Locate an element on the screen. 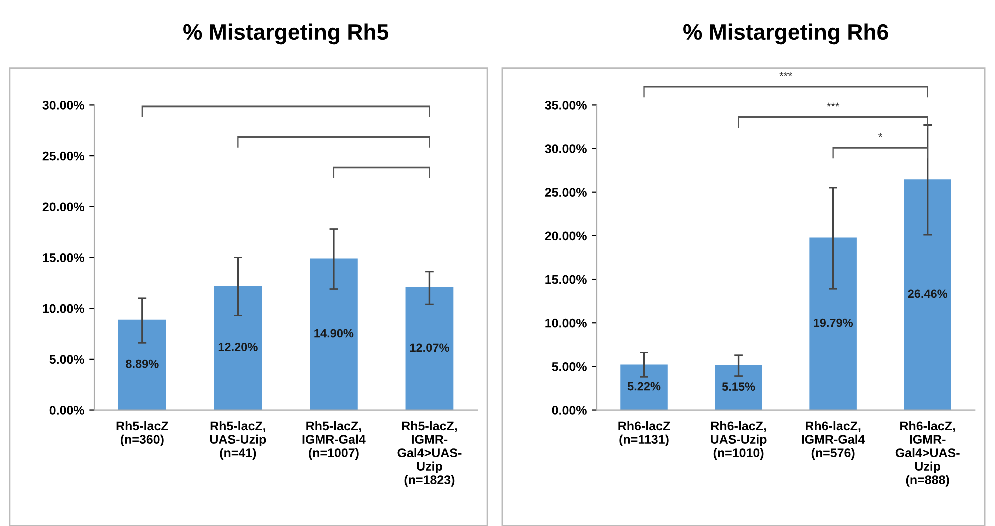 This screenshot has width=995, height=526. x-tick-label: Rh5-lacZ (n=360) is located at coordinates (142, 434).